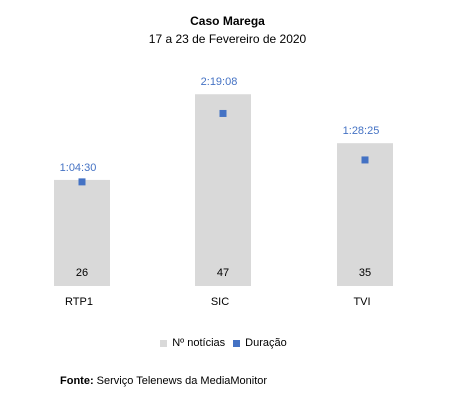 This screenshot has height=400, width=455. What do you see at coordinates (82, 273) in the screenshot?
I see `bar-value-label: 26` at bounding box center [82, 273].